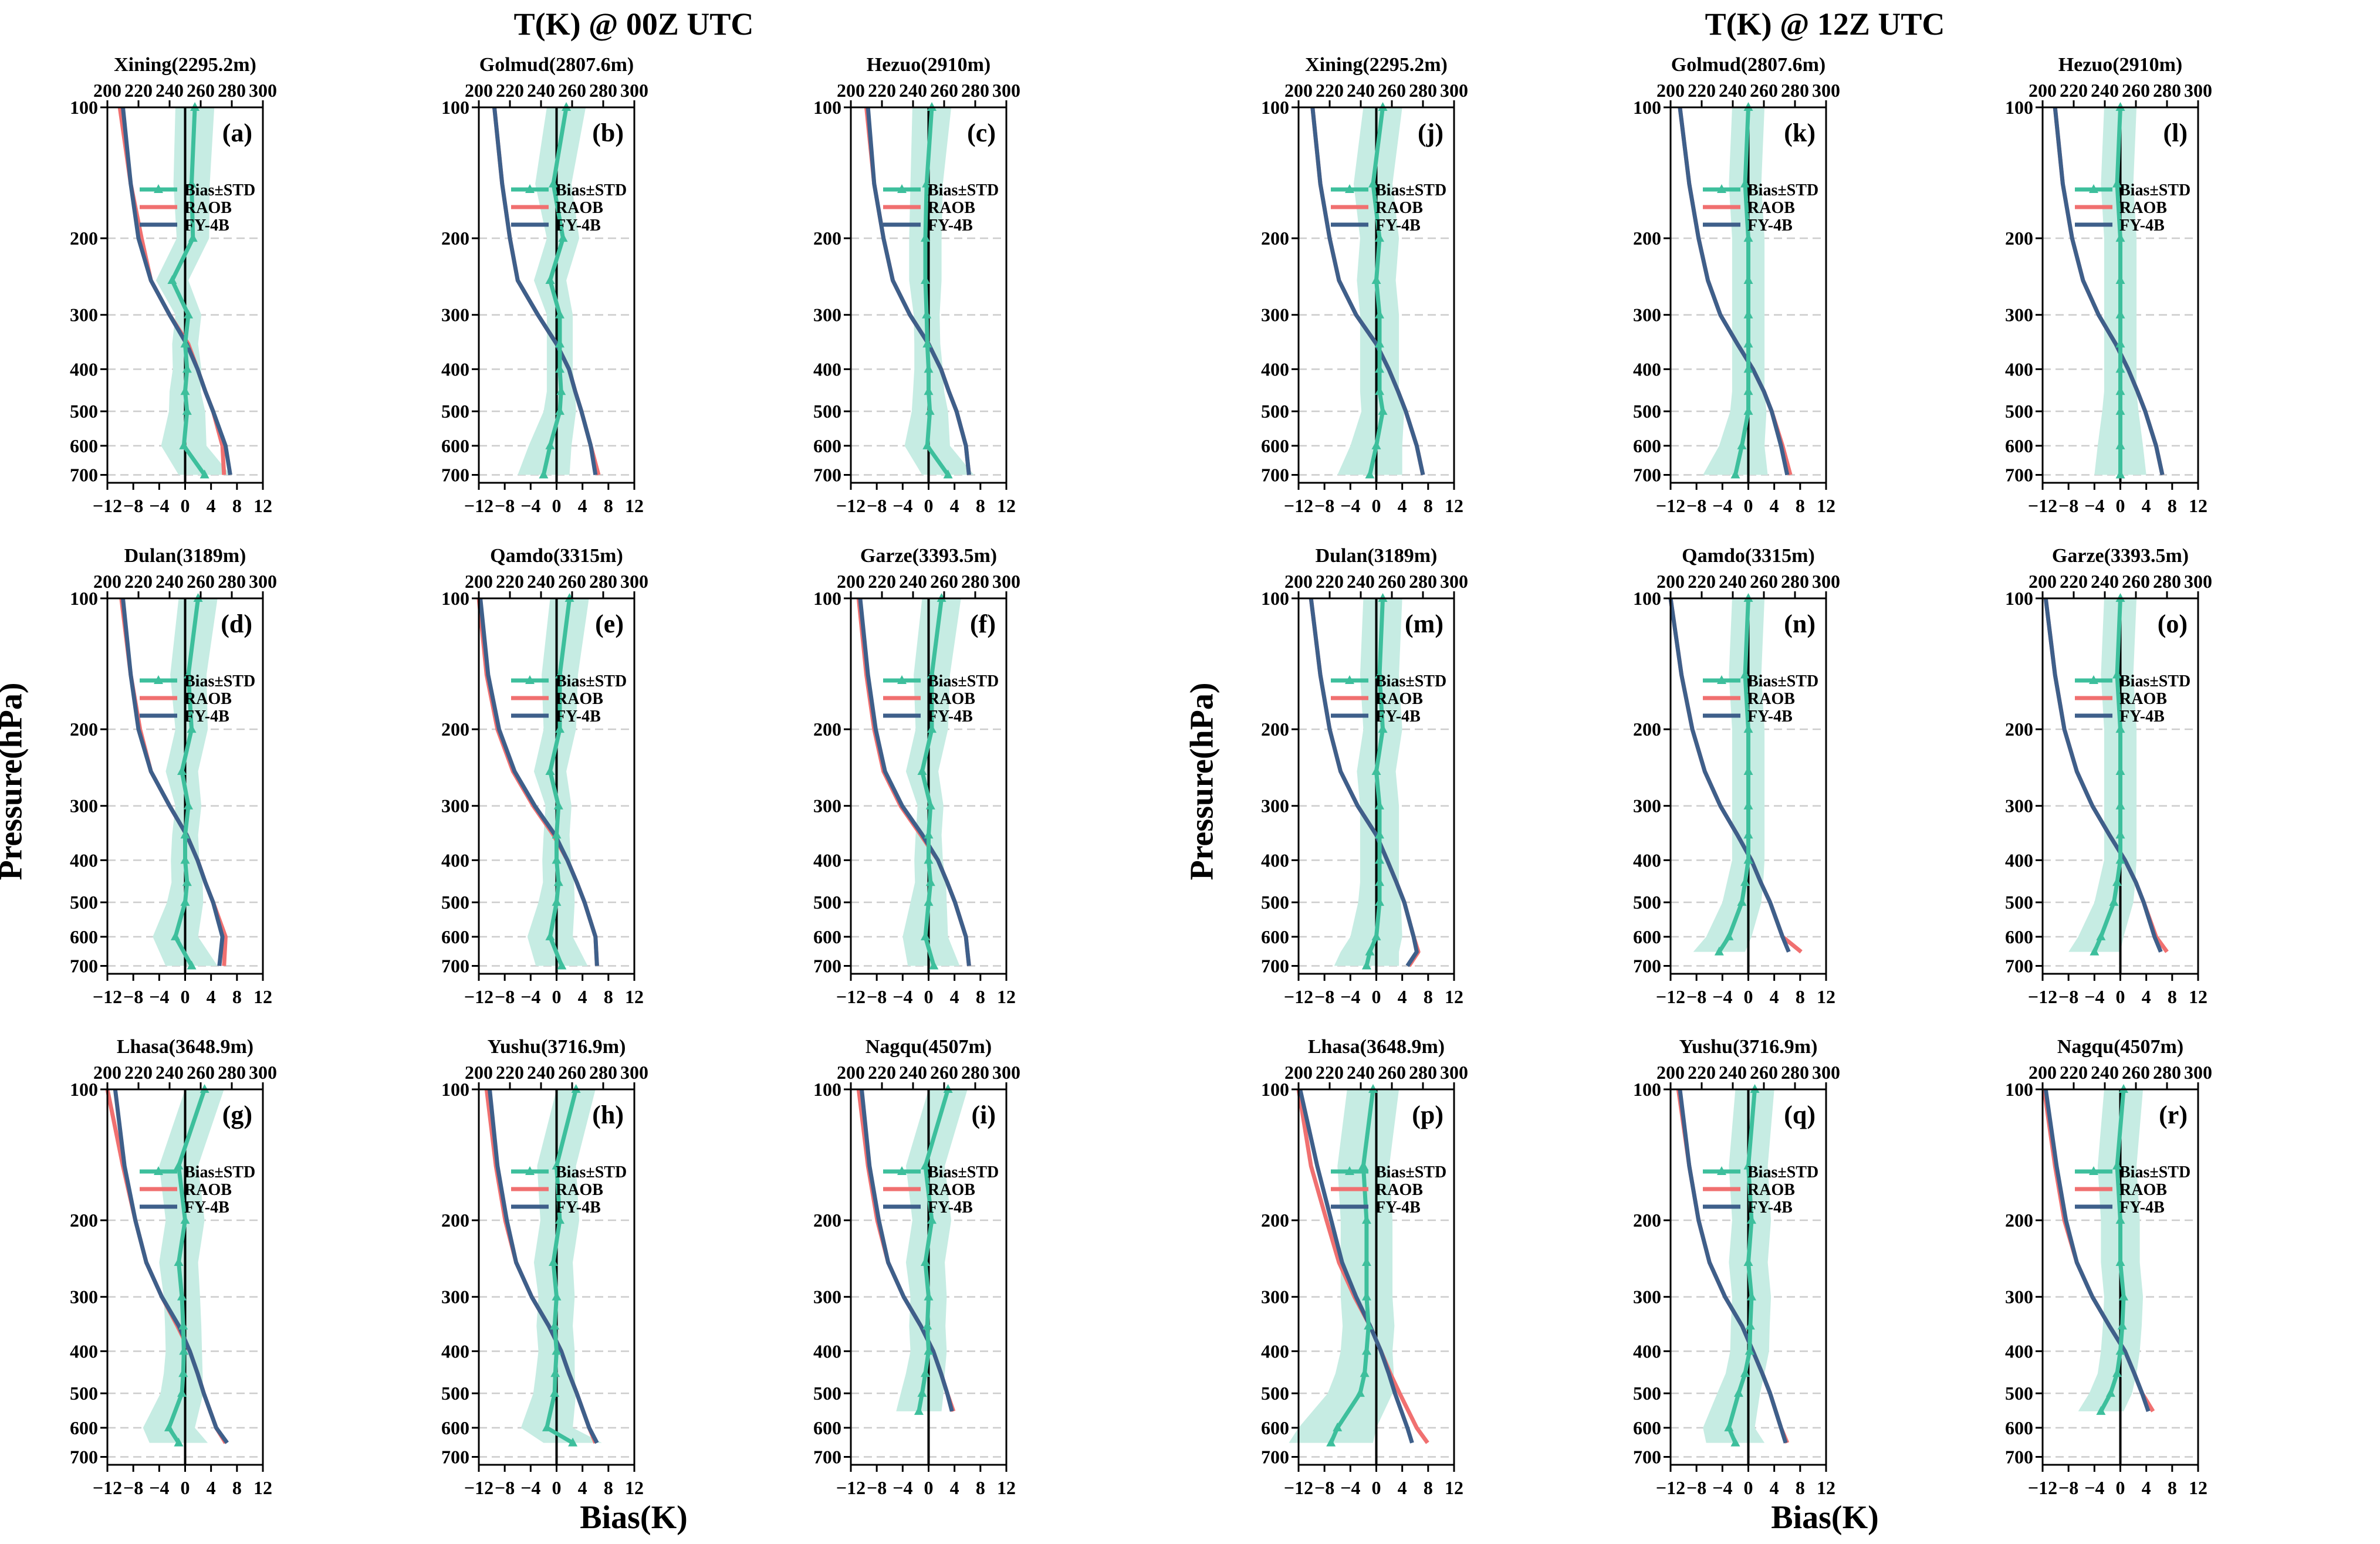 This screenshot has height=1544, width=2380. Describe the element at coordinates (1800, 1115) in the screenshot. I see `panel-letter: (q)` at that location.